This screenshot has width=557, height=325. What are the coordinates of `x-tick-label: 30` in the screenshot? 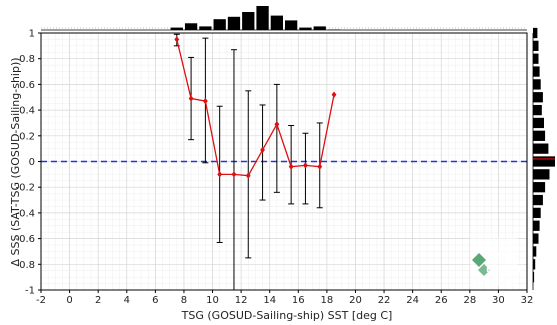 It's located at (498, 300).